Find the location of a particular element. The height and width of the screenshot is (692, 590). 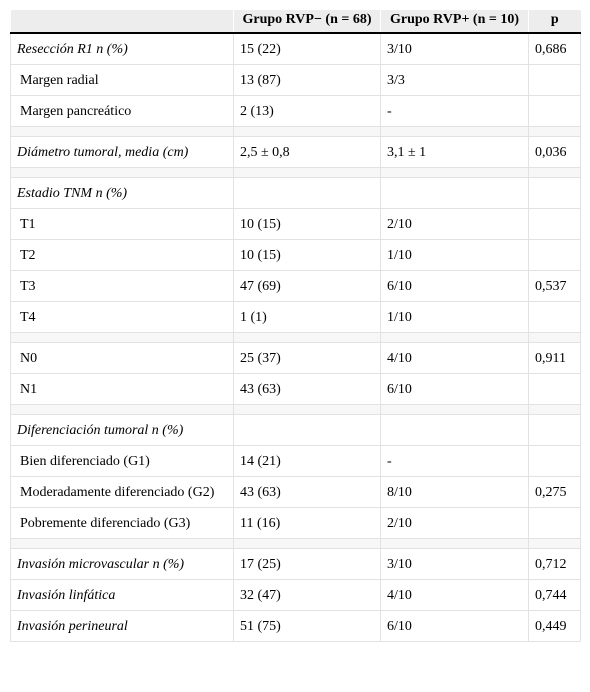

cell-group-rvp-negative: 17 (25) is located at coordinates (307, 564).